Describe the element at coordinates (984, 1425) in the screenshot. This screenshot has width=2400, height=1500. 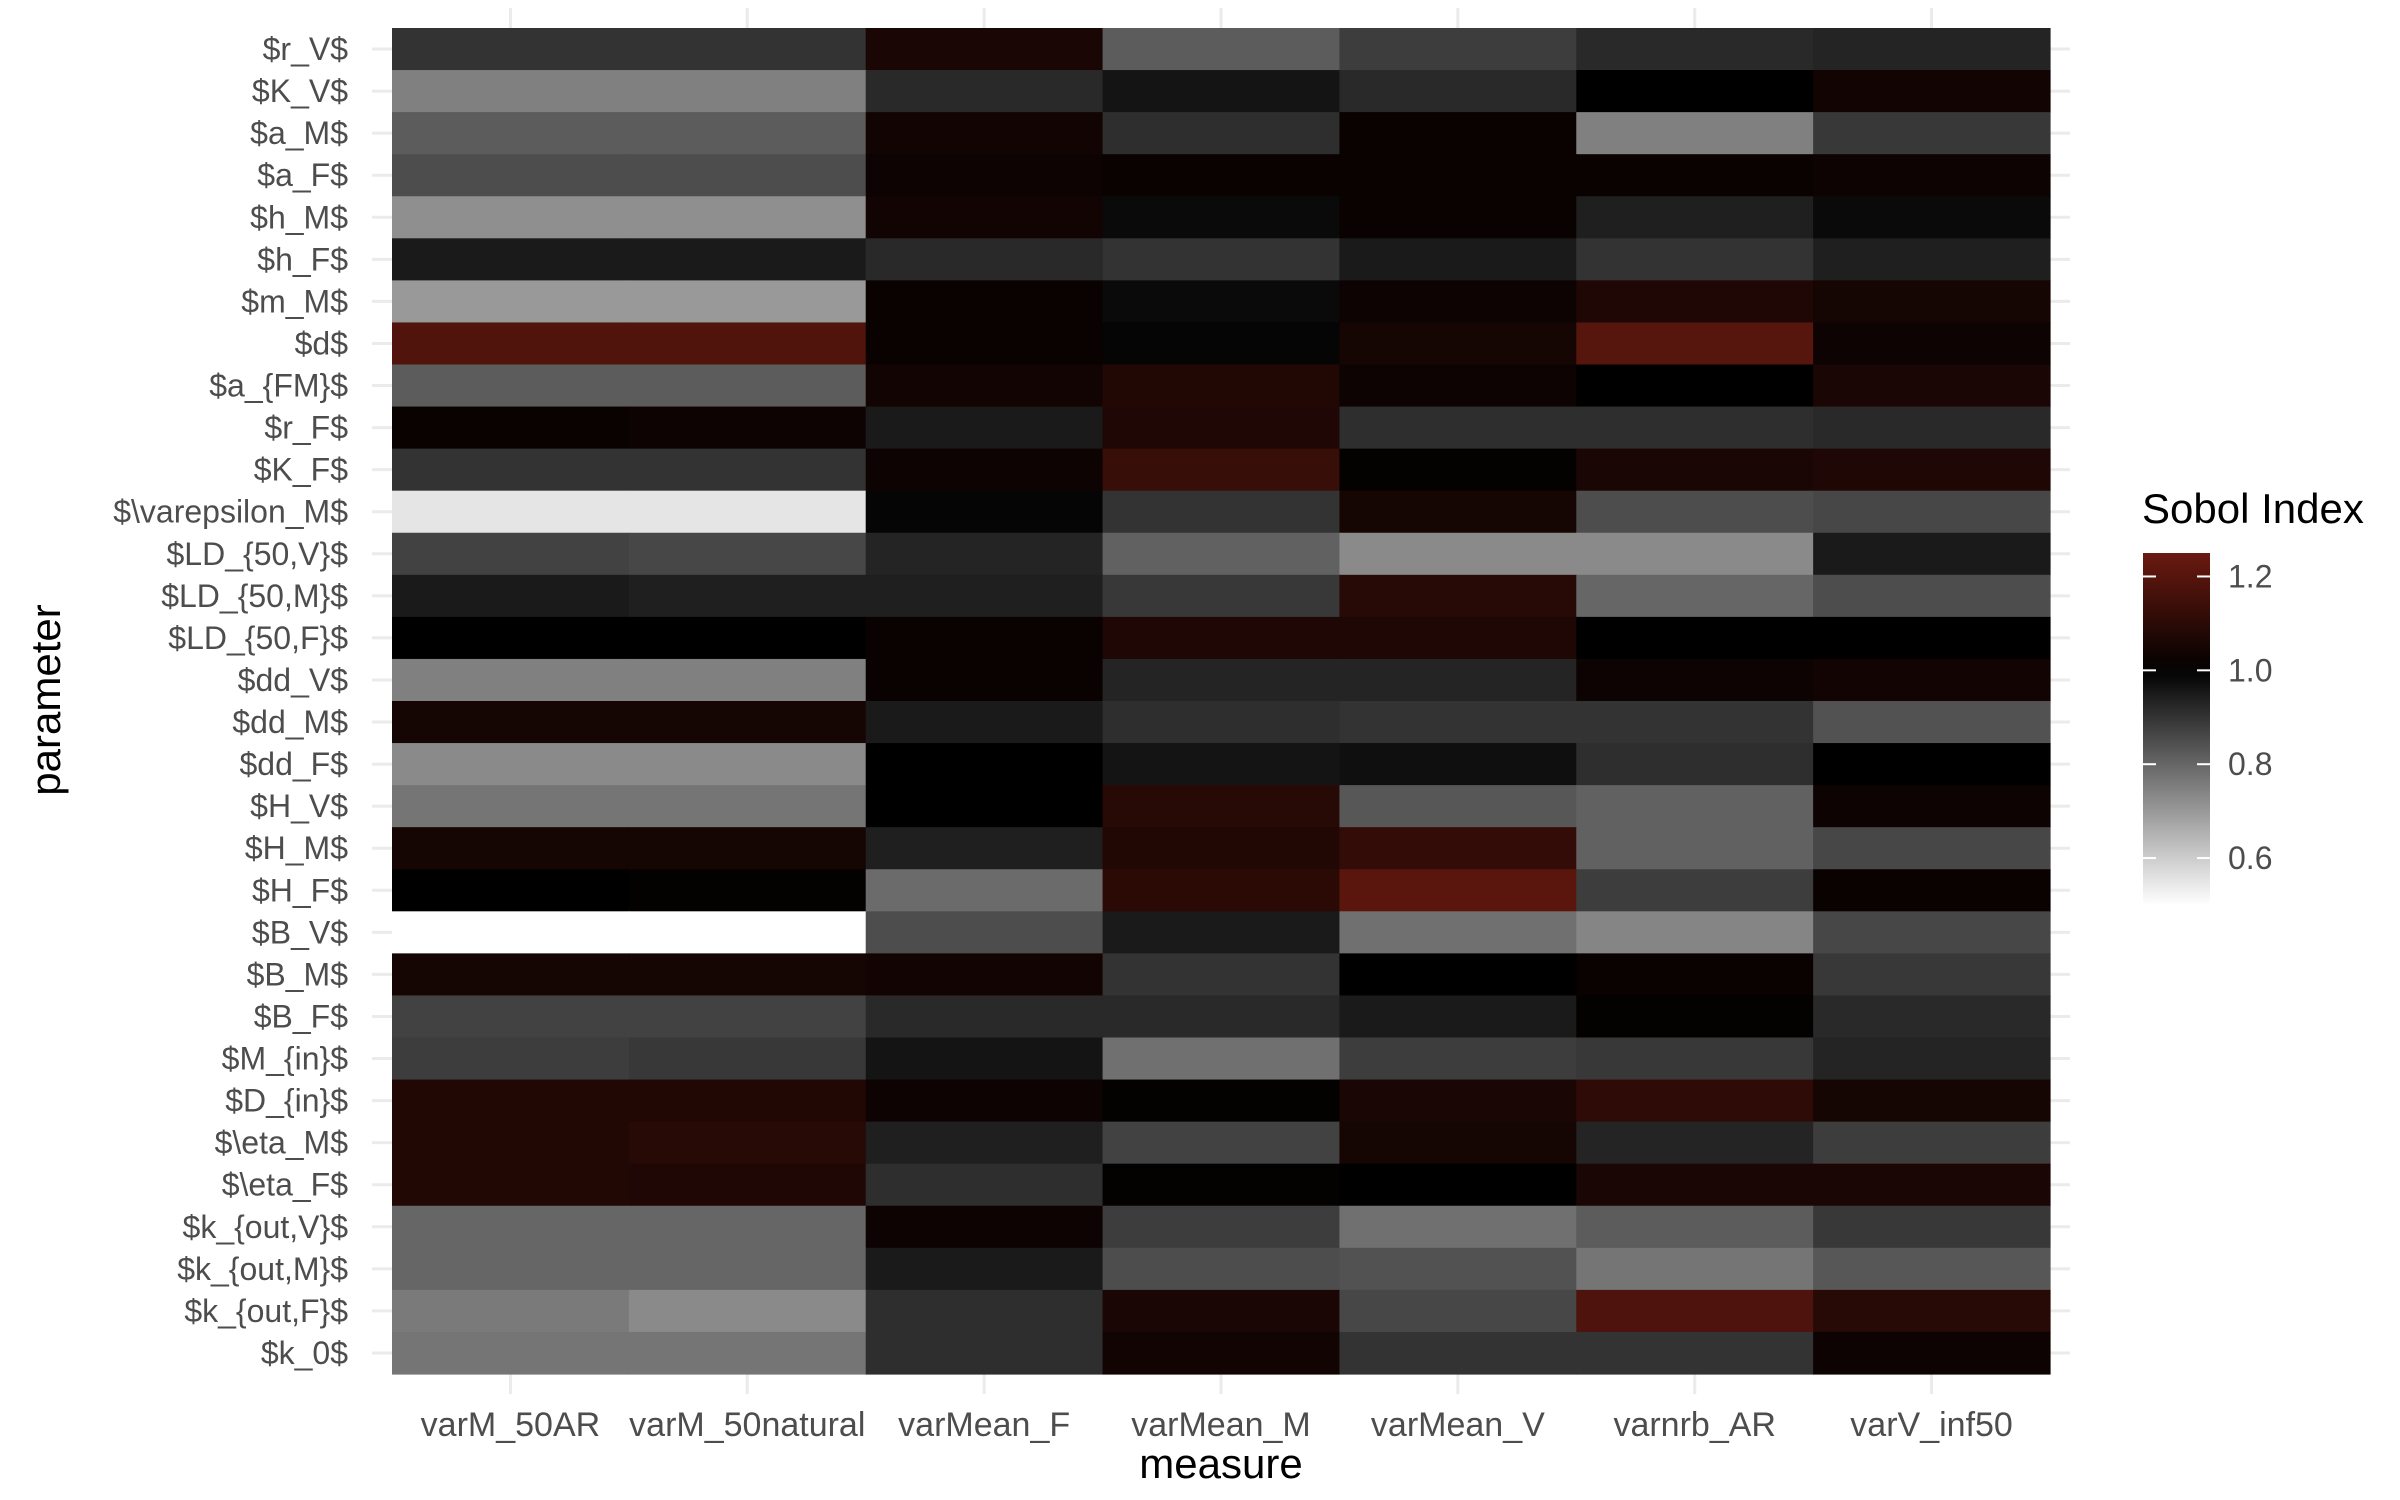
I see `x-tick-label: varMean_F` at that location.